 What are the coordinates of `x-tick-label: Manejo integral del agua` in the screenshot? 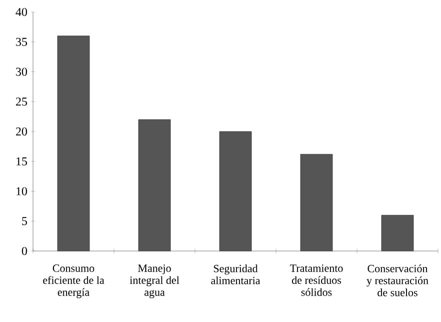 It's located at (155, 281).